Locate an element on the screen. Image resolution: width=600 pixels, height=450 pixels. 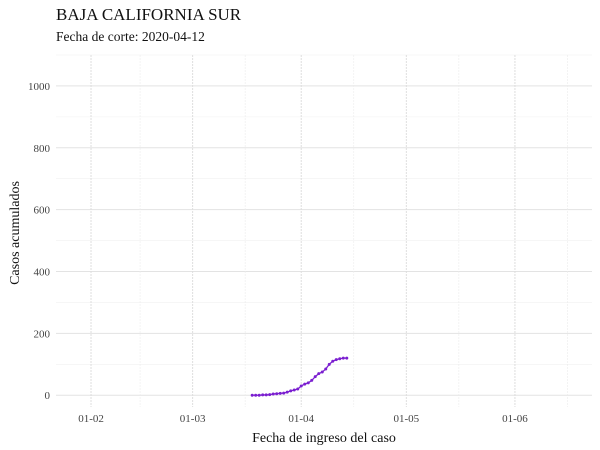
series-layer is located at coordinates (299, 376).